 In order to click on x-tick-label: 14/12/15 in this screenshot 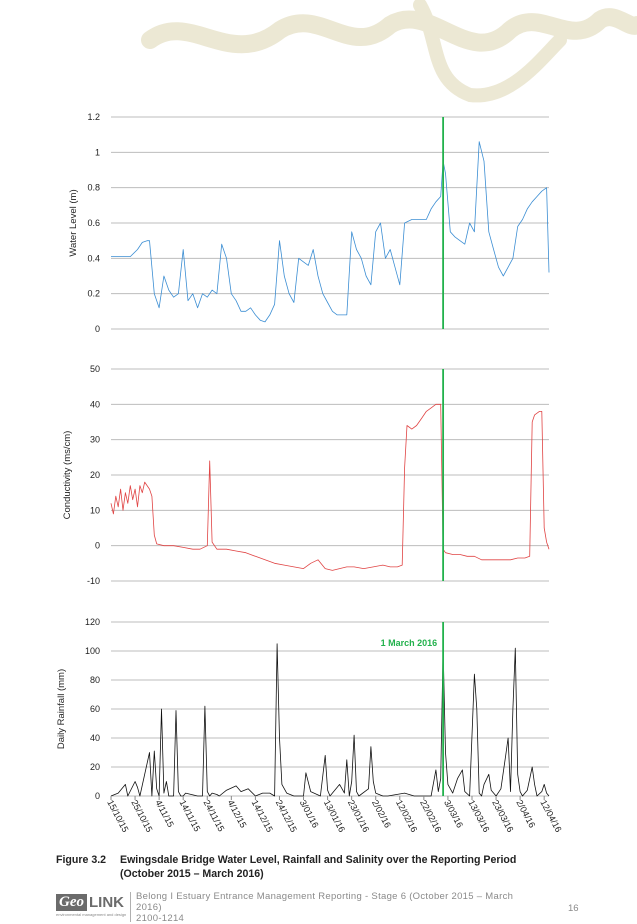, I will do `click(262, 816)`.